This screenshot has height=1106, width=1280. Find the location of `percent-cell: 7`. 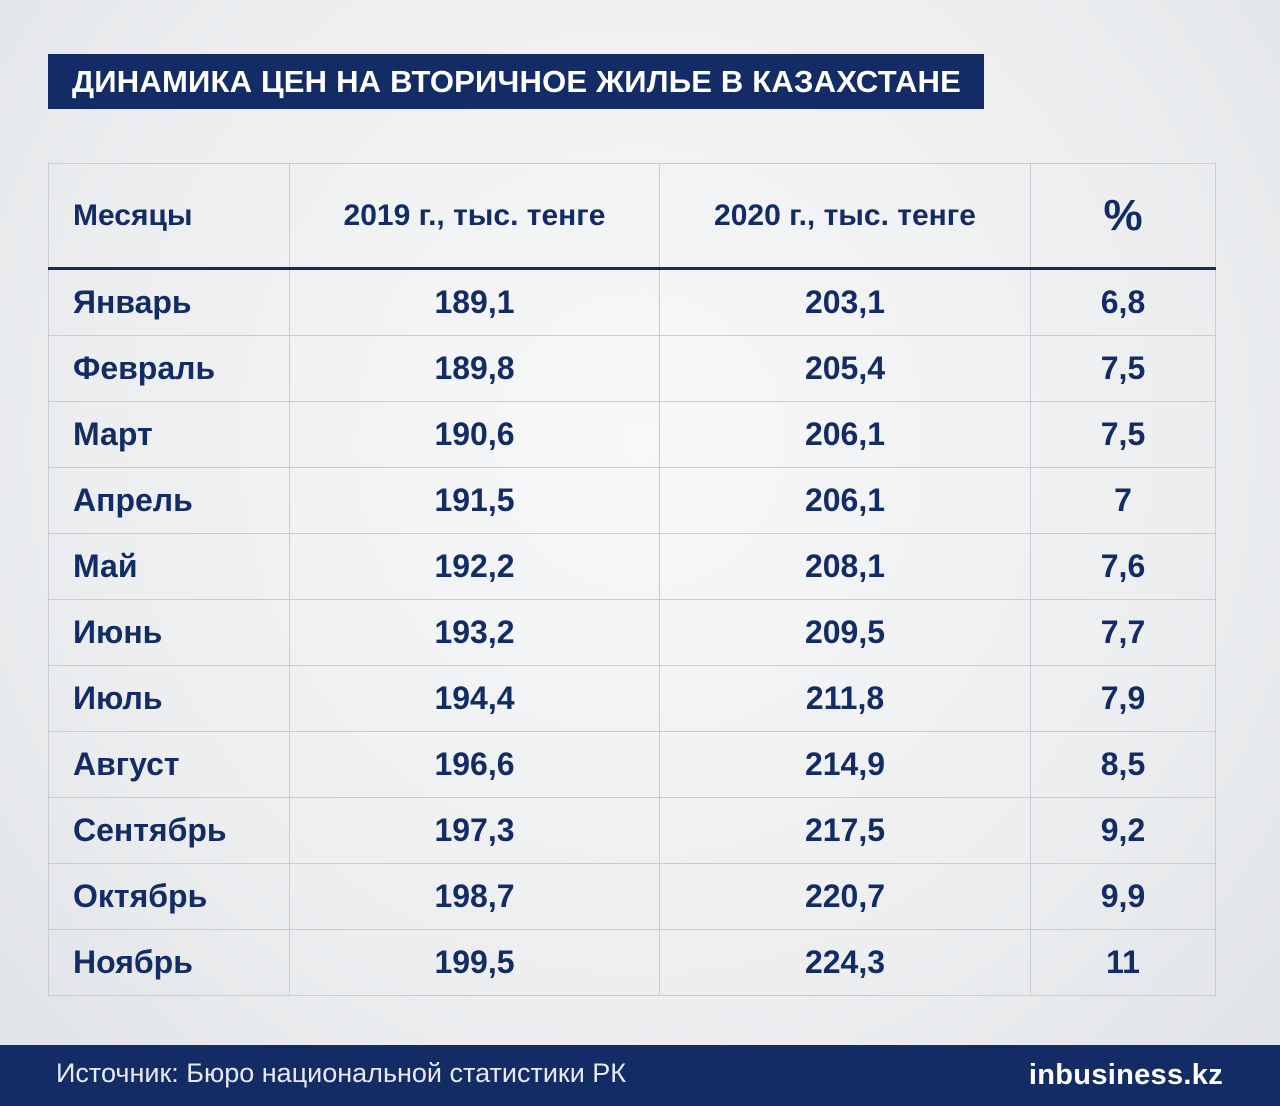

percent-cell: 7 is located at coordinates (1123, 500).